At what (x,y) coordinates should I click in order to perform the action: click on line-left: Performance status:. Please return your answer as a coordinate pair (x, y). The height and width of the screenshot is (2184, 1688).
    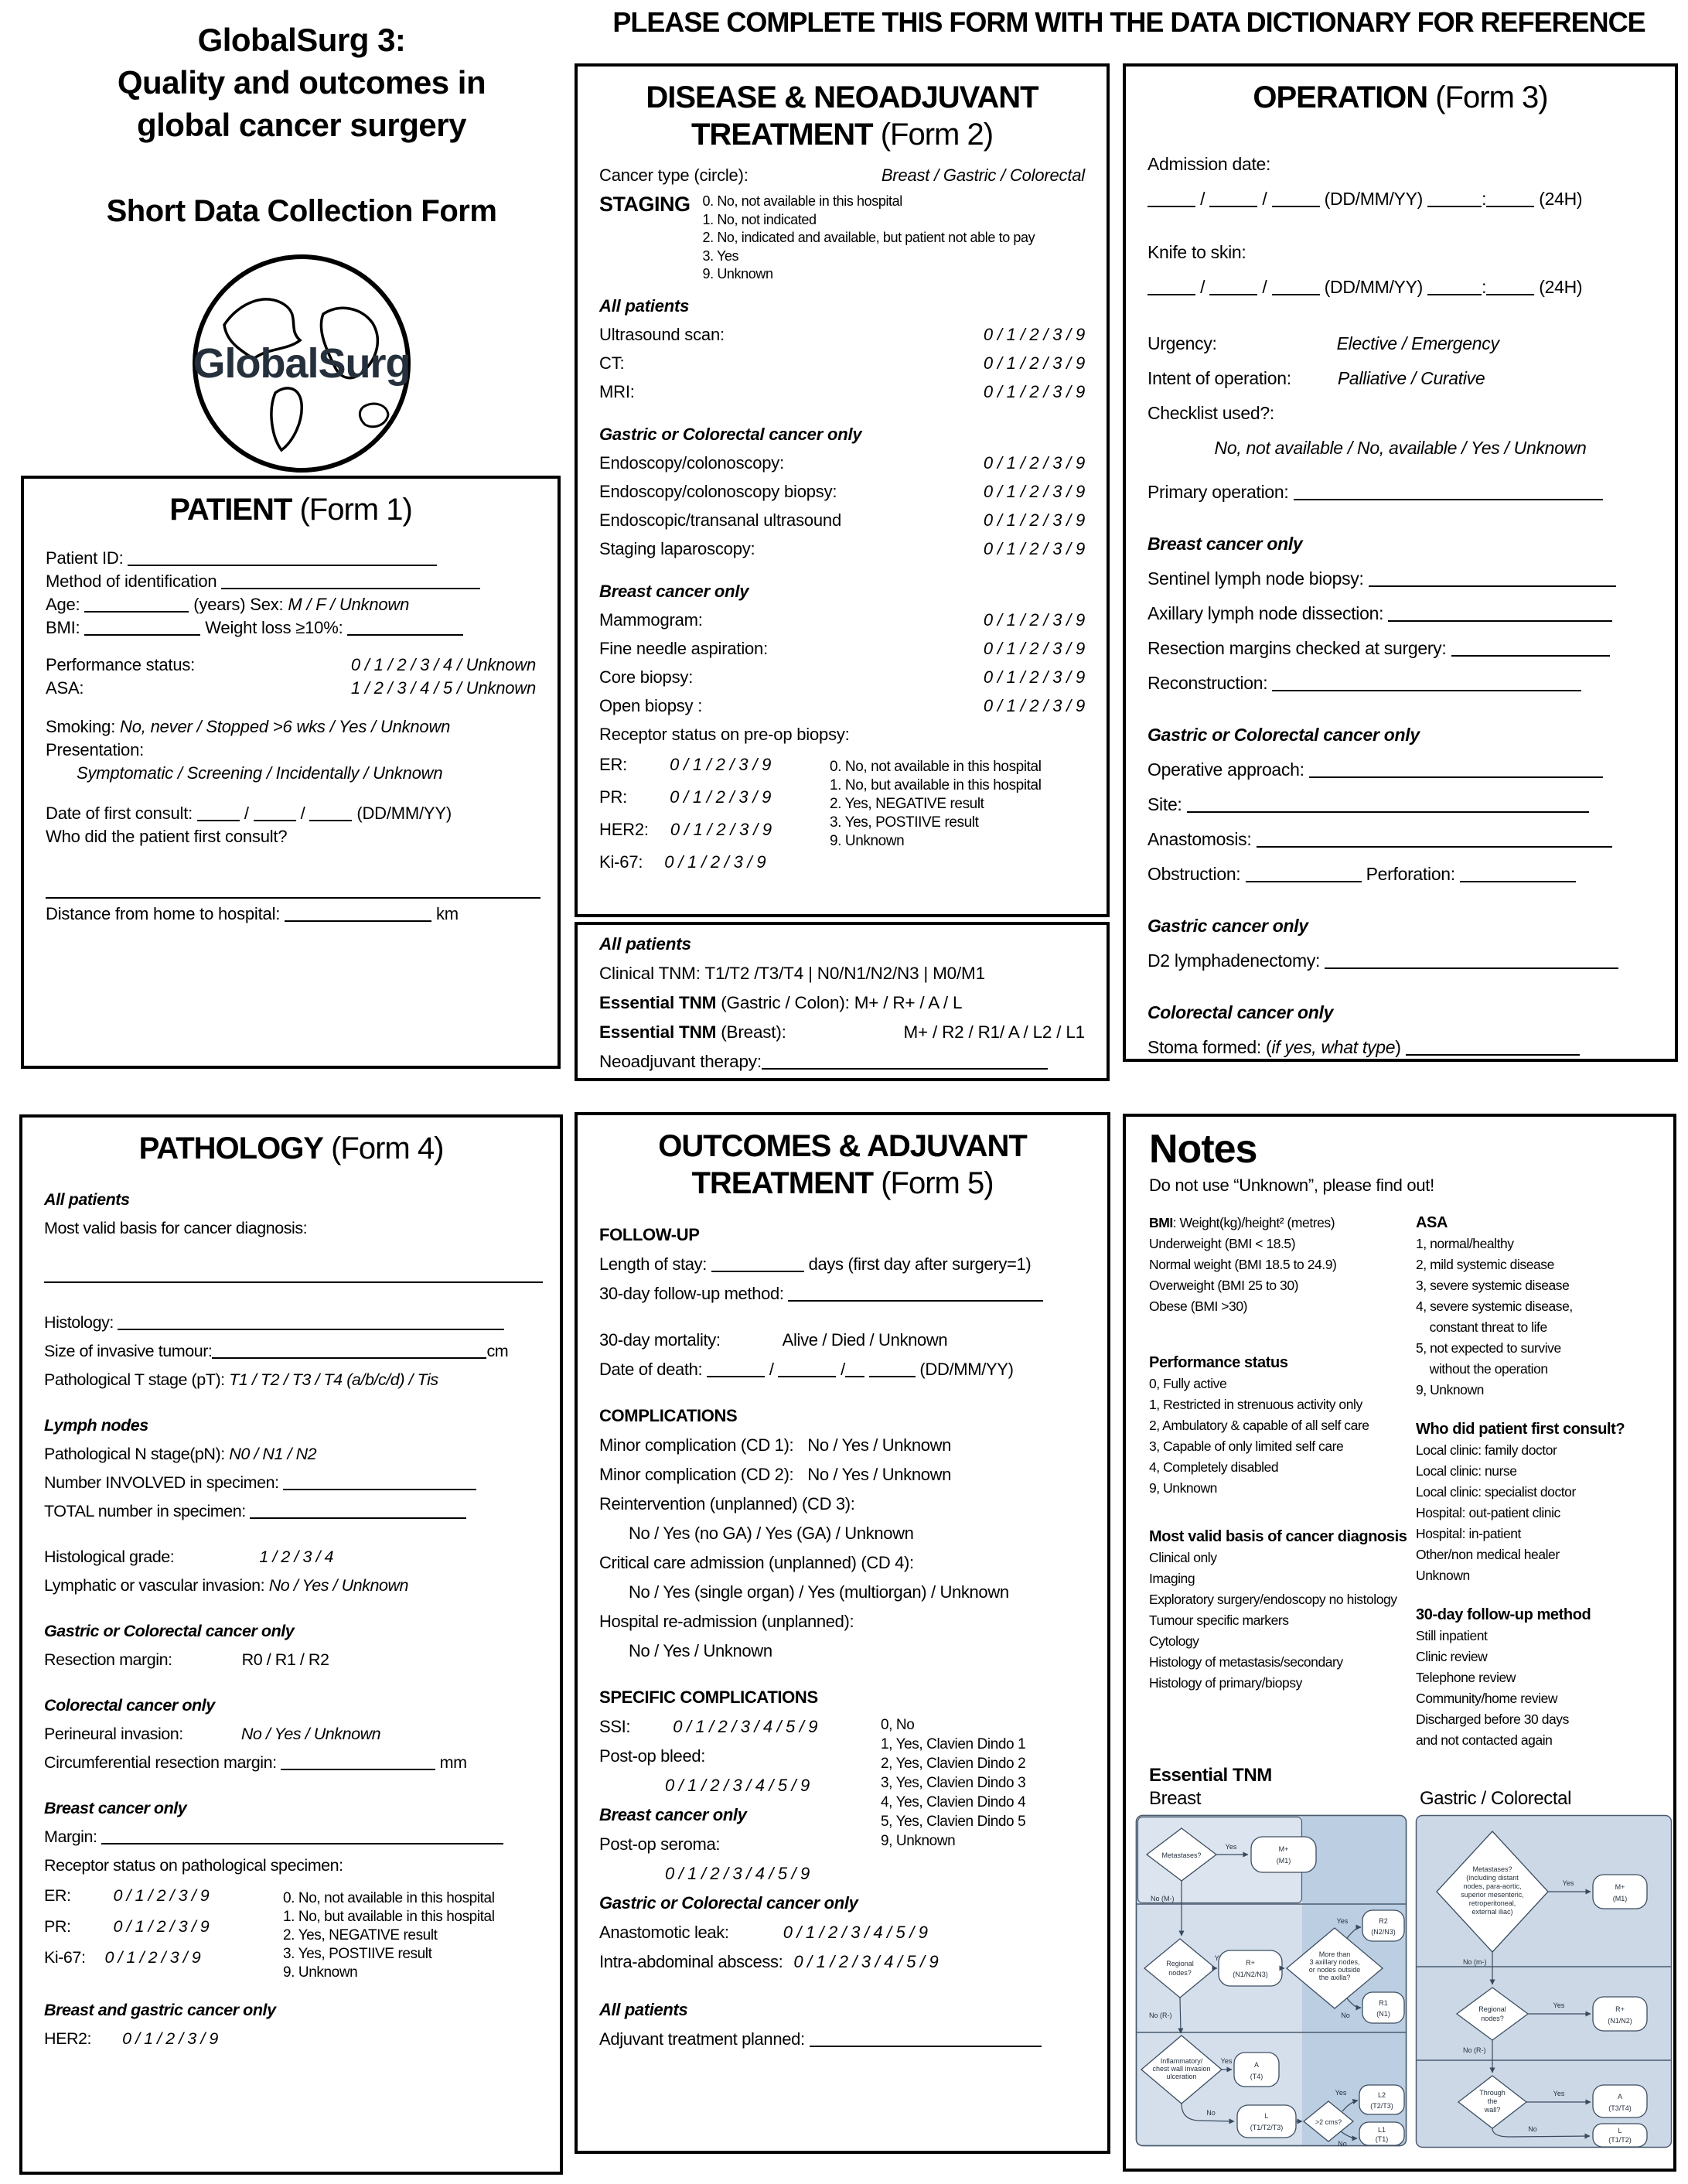
    Looking at the image, I should click on (120, 665).